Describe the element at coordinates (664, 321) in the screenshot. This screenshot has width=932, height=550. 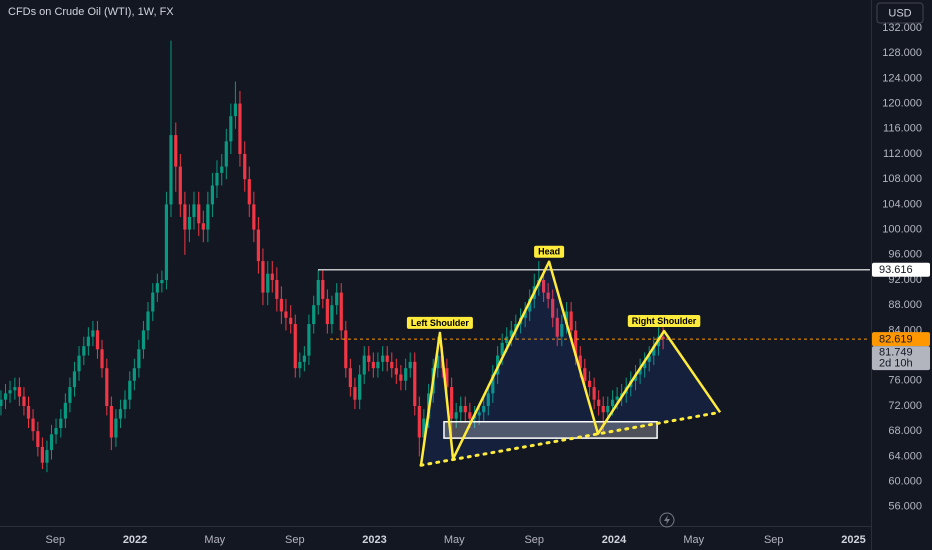
I see `pattern-label-bg` at that location.